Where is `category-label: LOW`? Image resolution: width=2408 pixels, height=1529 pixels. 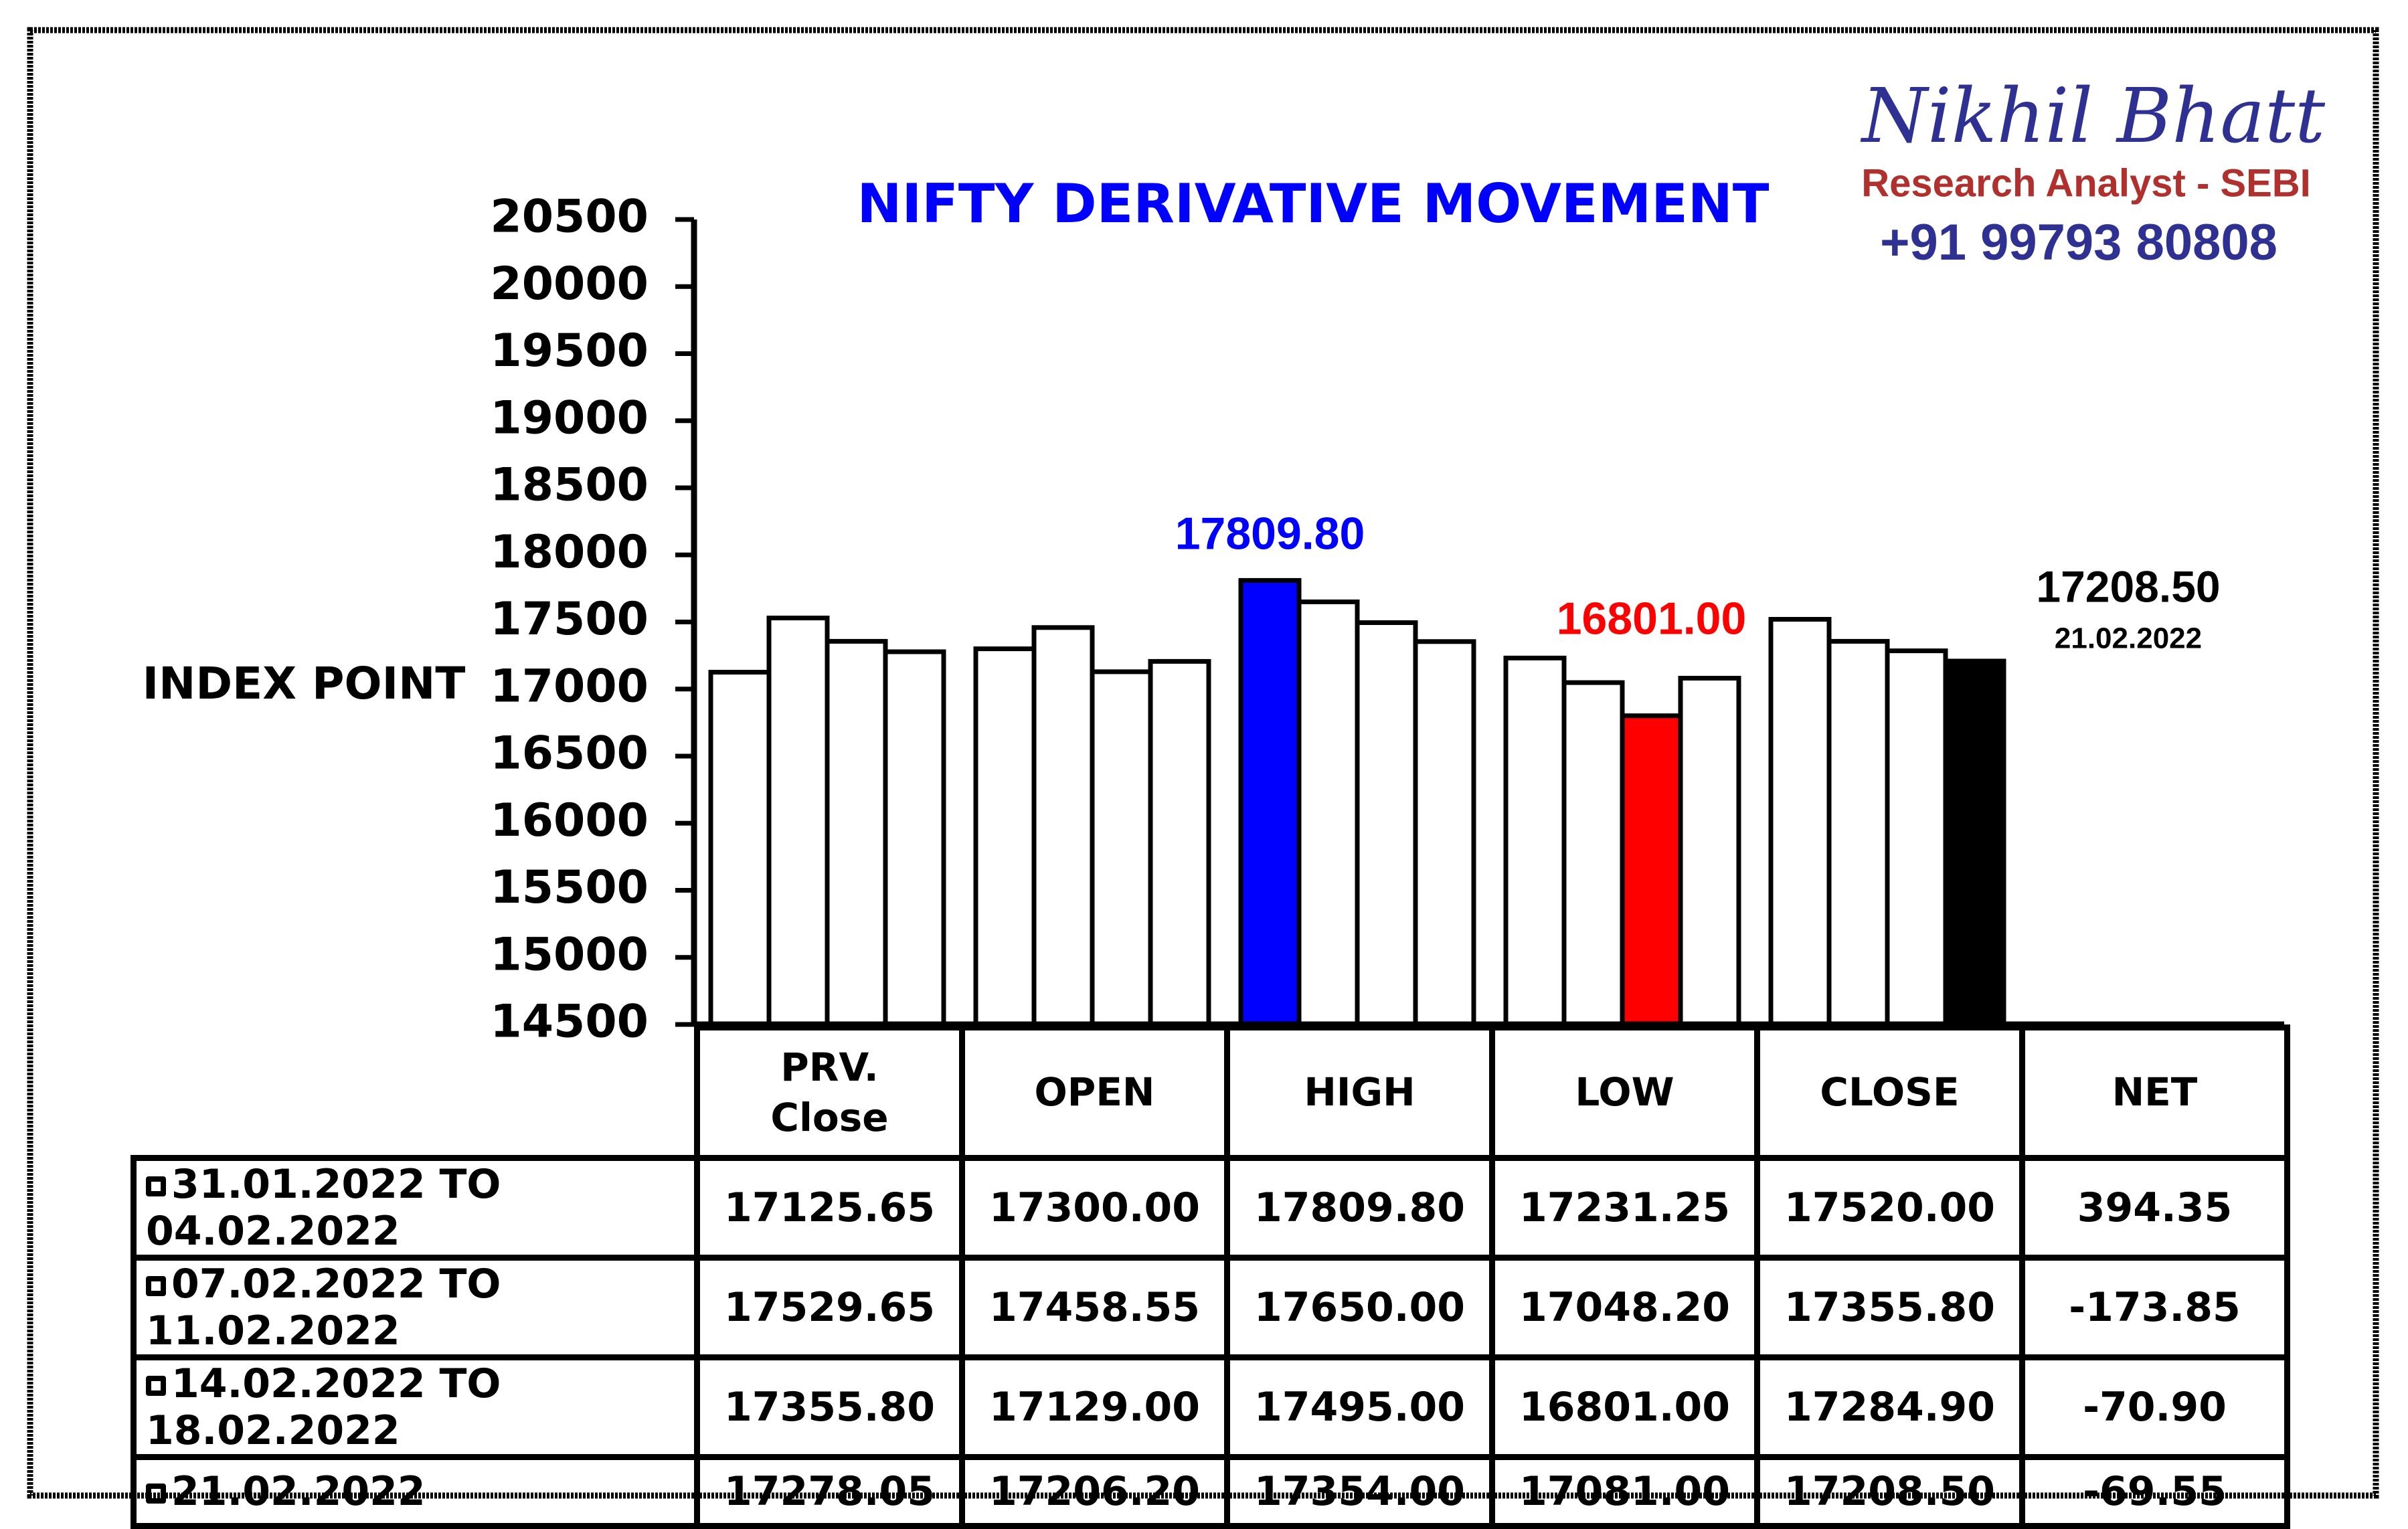 category-label: LOW is located at coordinates (1624, 1092).